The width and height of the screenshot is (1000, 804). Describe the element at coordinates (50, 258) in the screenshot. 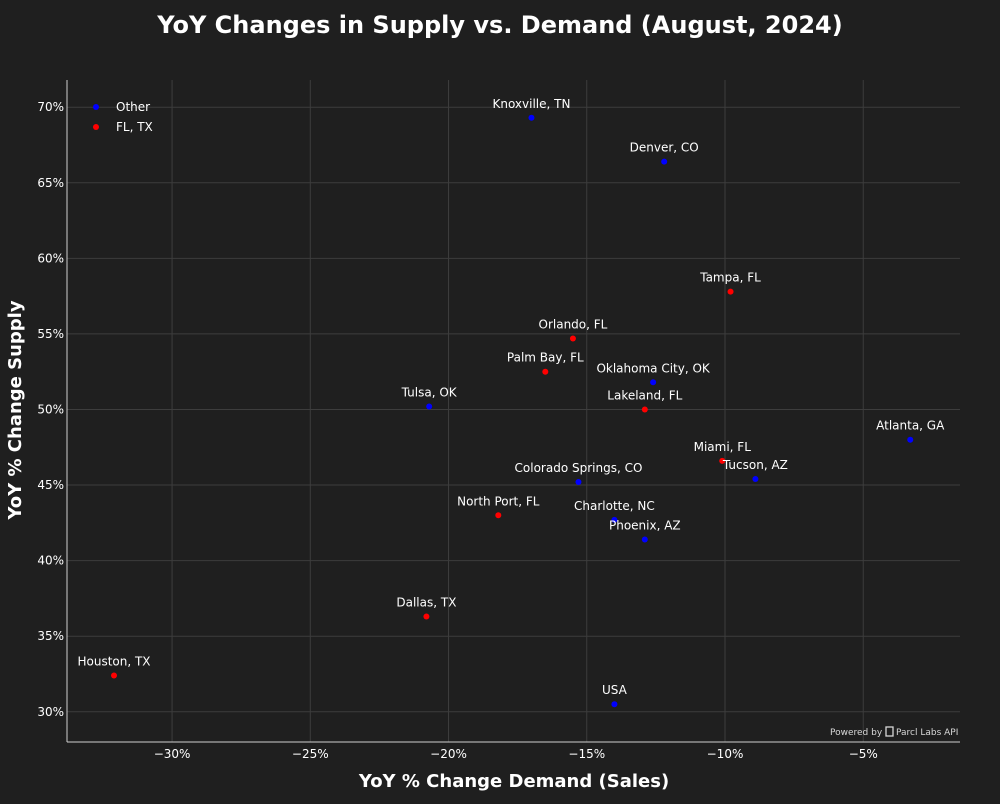

I see `y-tick-label: 60%` at that location.